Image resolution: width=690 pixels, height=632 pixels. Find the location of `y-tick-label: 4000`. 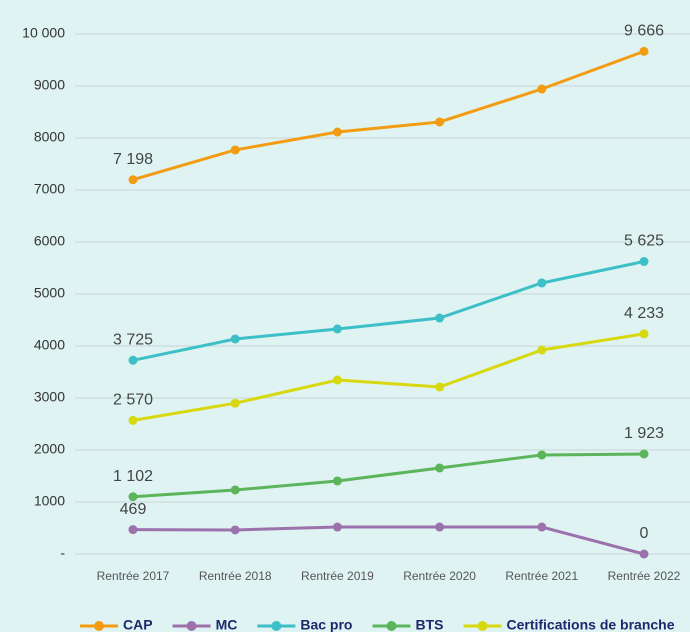

y-tick-label: 4000 is located at coordinates (49, 345).